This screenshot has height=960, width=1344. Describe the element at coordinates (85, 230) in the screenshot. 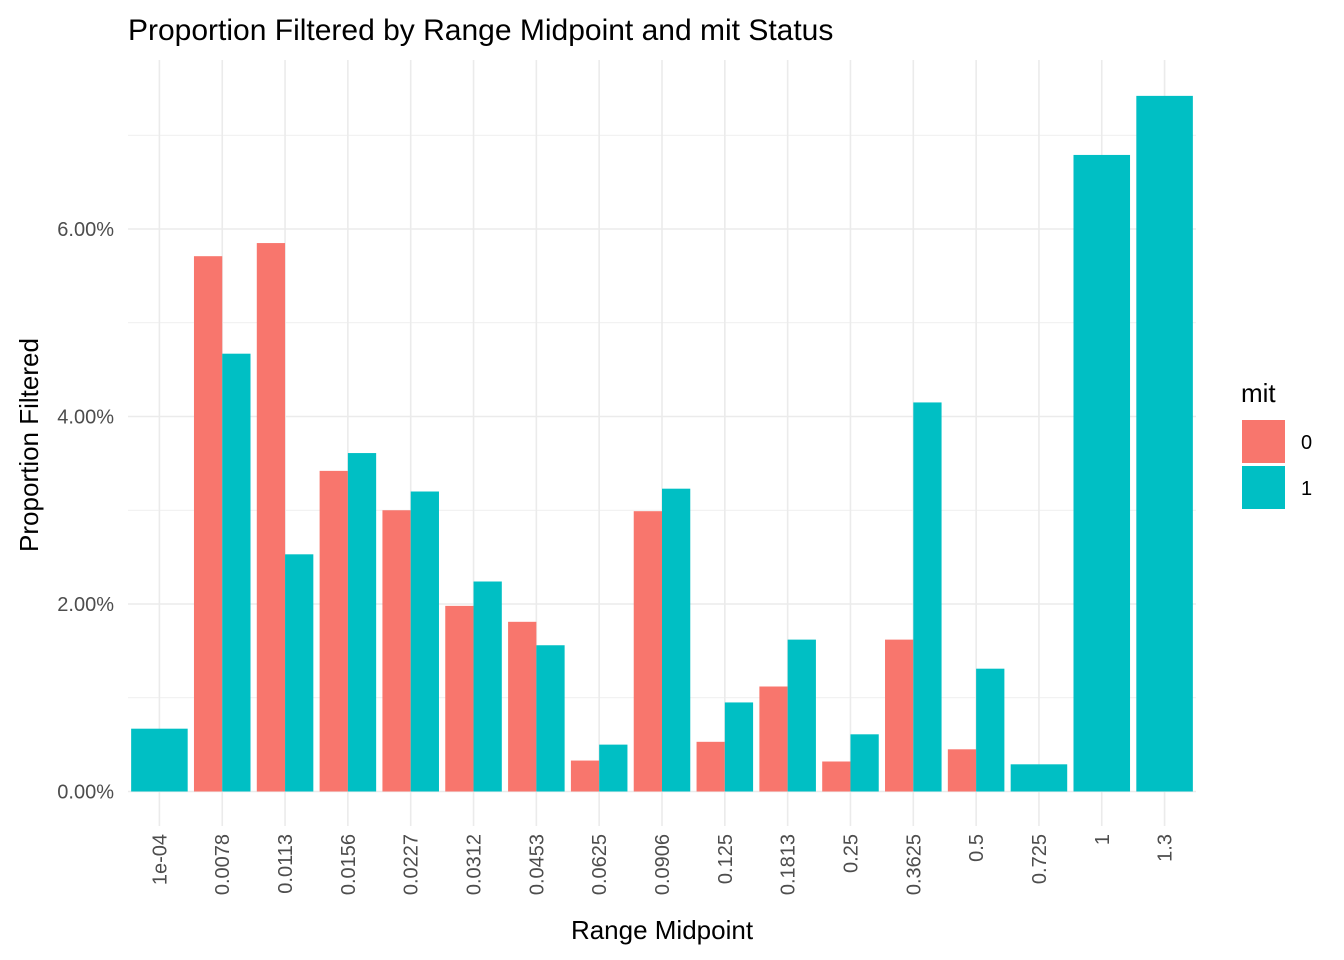

I see `y-tick-label: 6.00%` at that location.